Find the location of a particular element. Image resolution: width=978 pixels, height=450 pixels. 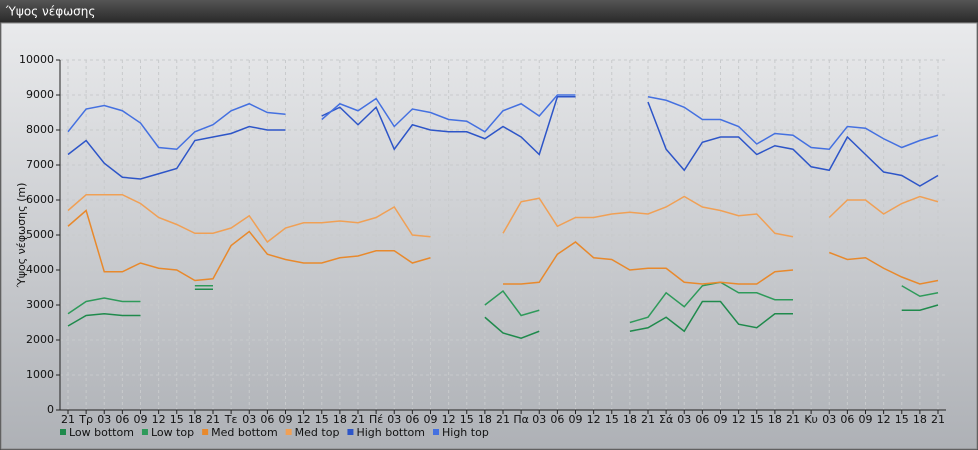

title-bar is located at coordinates (489, 11).